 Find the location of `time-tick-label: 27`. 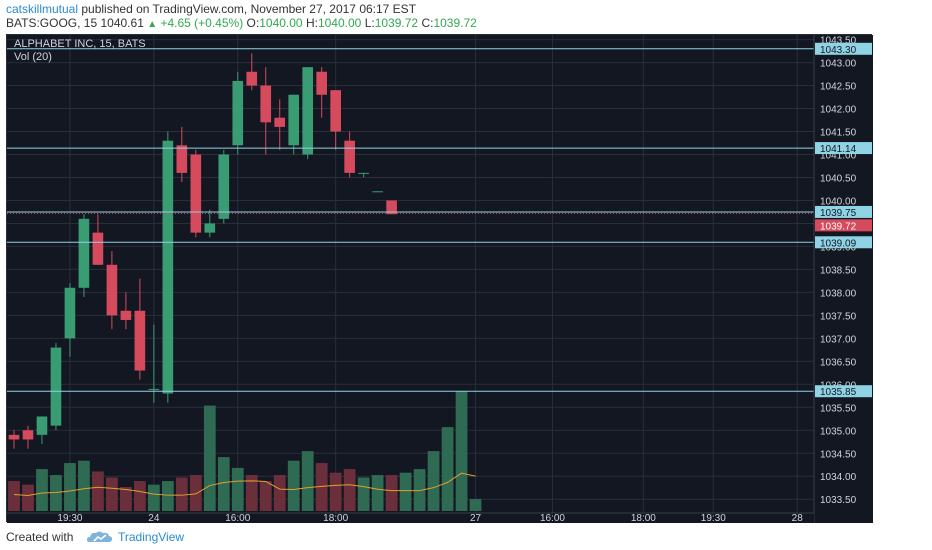

time-tick-label: 27 is located at coordinates (476, 518).